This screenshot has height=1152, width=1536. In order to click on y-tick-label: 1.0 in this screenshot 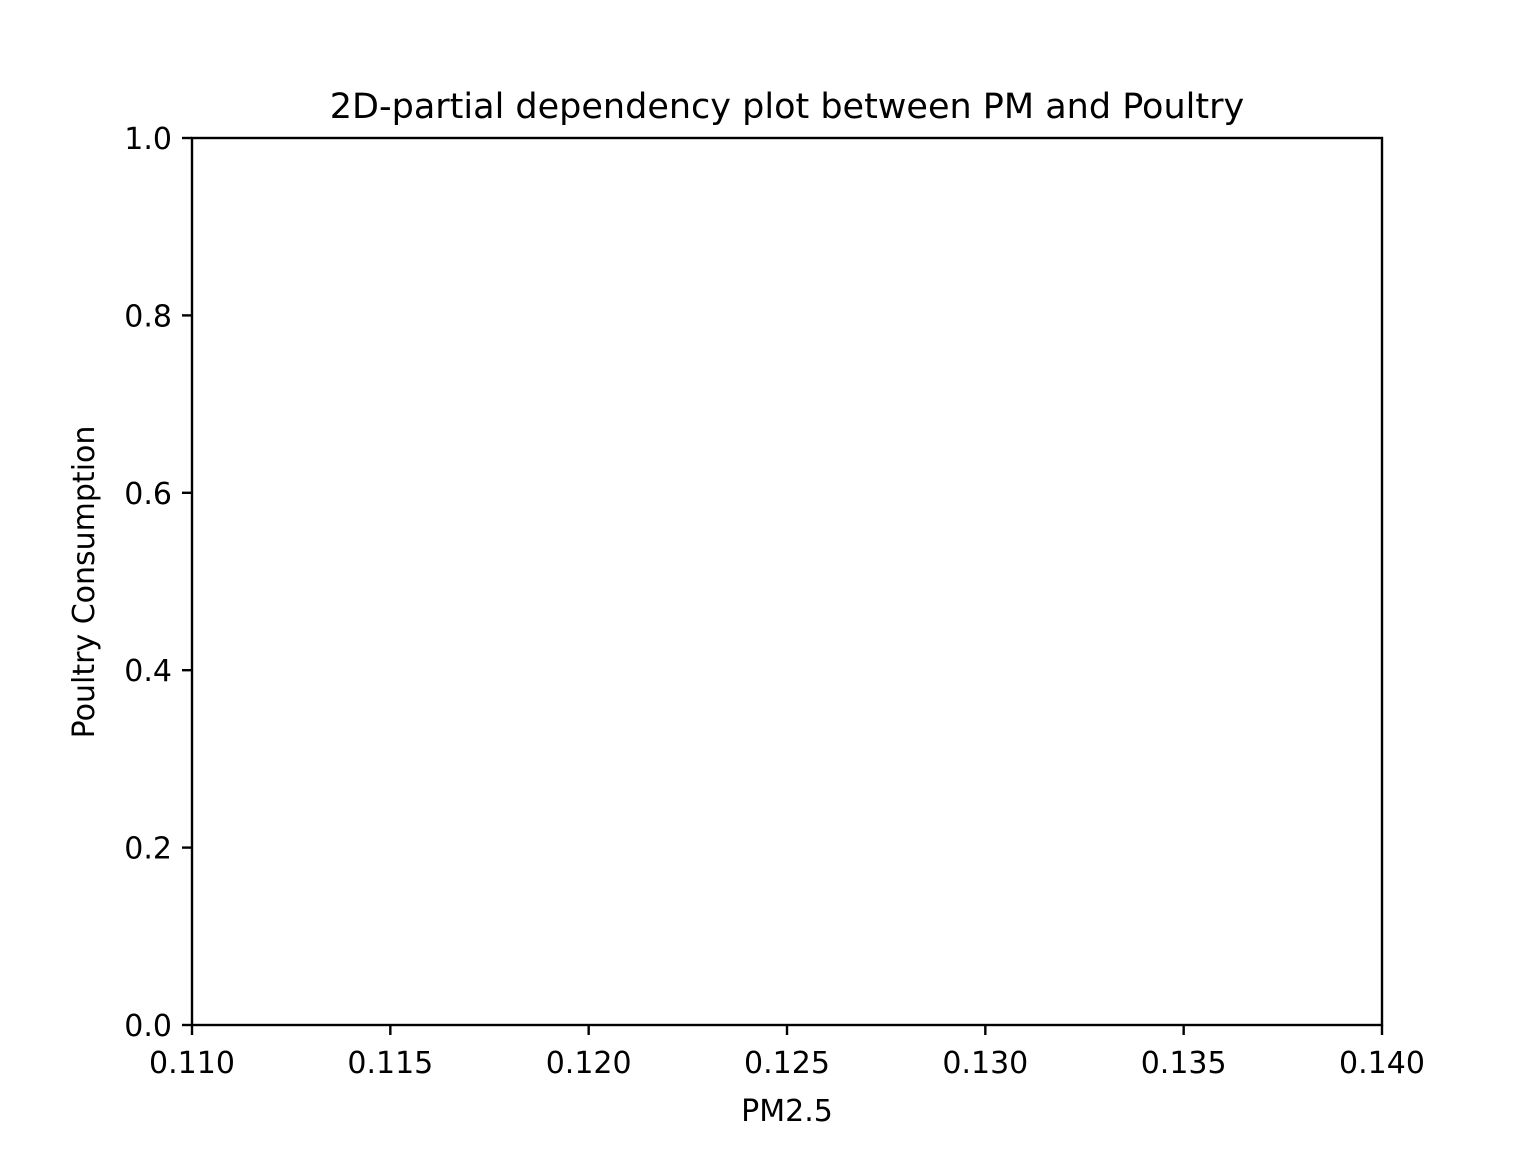, I will do `click(148, 139)`.